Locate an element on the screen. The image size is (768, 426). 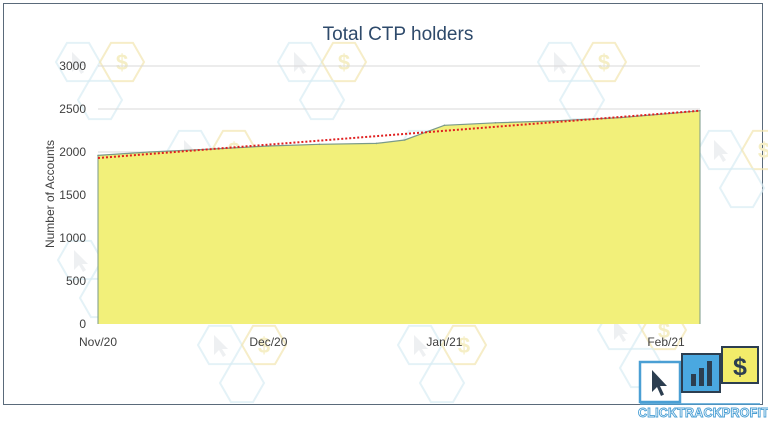
logo-icons: $ is located at coordinates (699, 375).